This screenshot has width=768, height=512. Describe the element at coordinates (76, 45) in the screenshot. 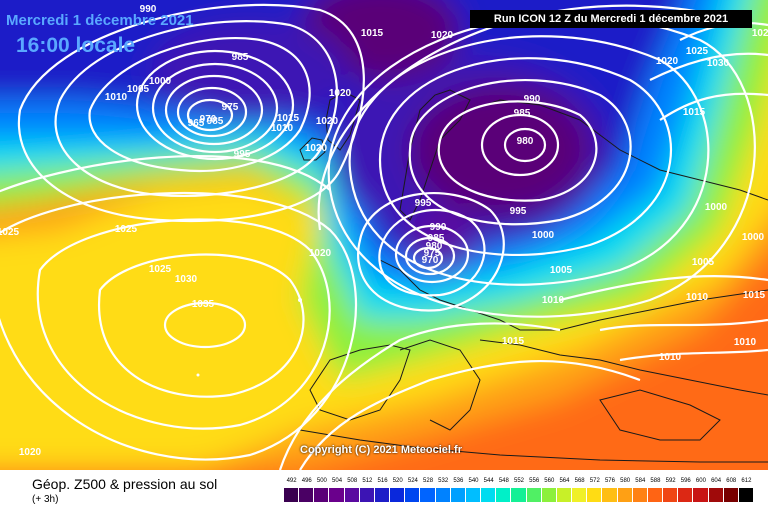

I see `forecast-local-time: 16:00 locale` at that location.